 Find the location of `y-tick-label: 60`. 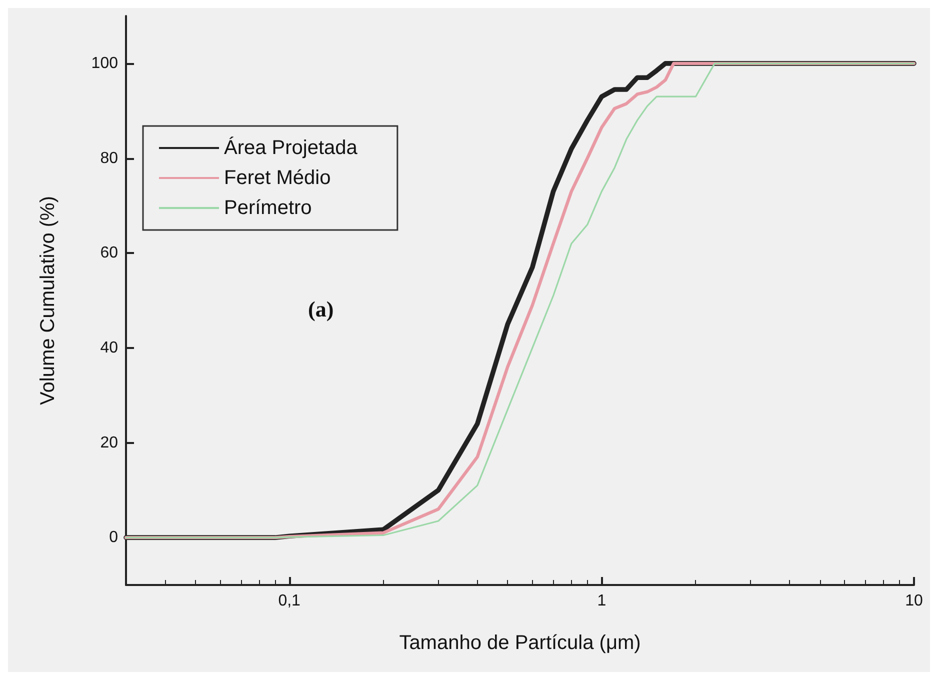

y-tick-label: 60 is located at coordinates (109, 253).